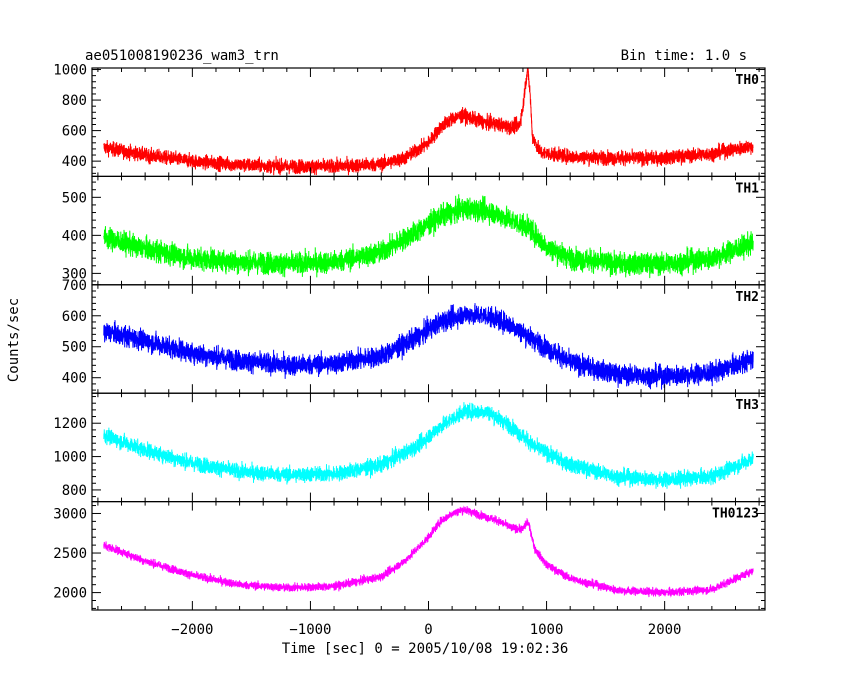 This screenshot has height=680, width=850. Describe the element at coordinates (665, 630) in the screenshot. I see `x-tick-label: 2000` at that location.